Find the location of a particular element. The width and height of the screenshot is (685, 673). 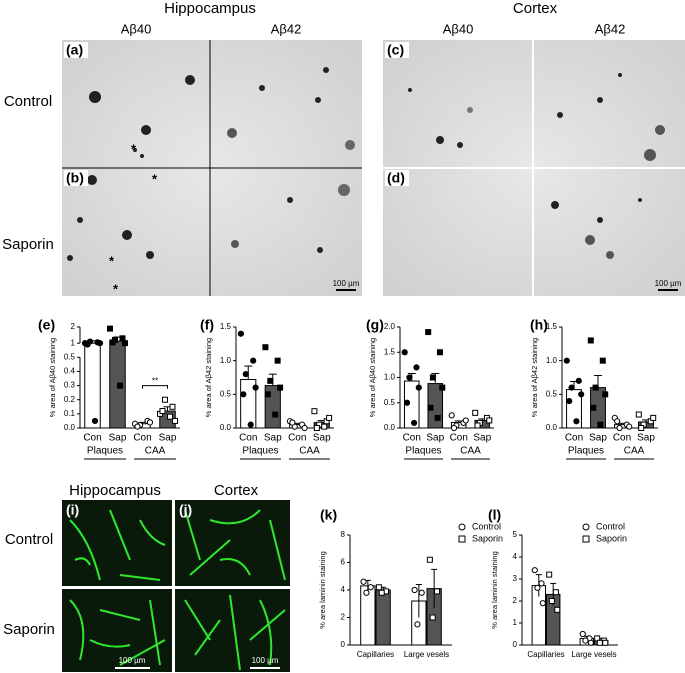

row-label: Saporin is located at coordinates (28, 244).